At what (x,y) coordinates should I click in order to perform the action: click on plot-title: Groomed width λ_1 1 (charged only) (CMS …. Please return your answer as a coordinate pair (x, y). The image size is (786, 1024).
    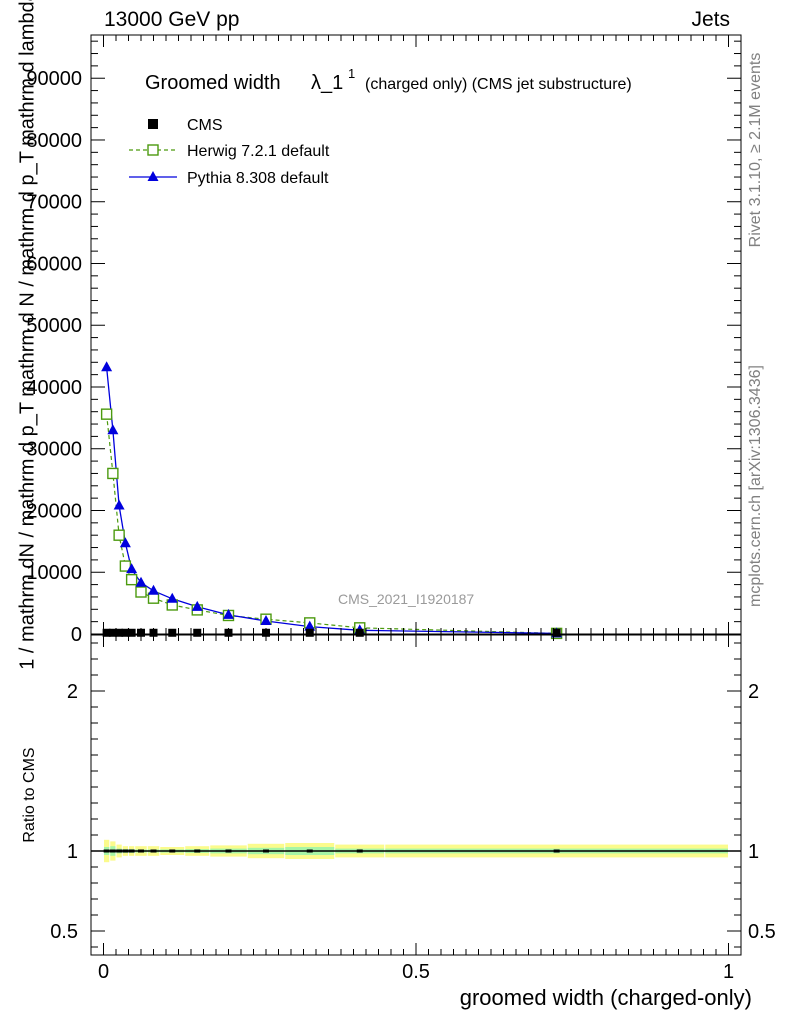
    Looking at the image, I should click on (388, 80).